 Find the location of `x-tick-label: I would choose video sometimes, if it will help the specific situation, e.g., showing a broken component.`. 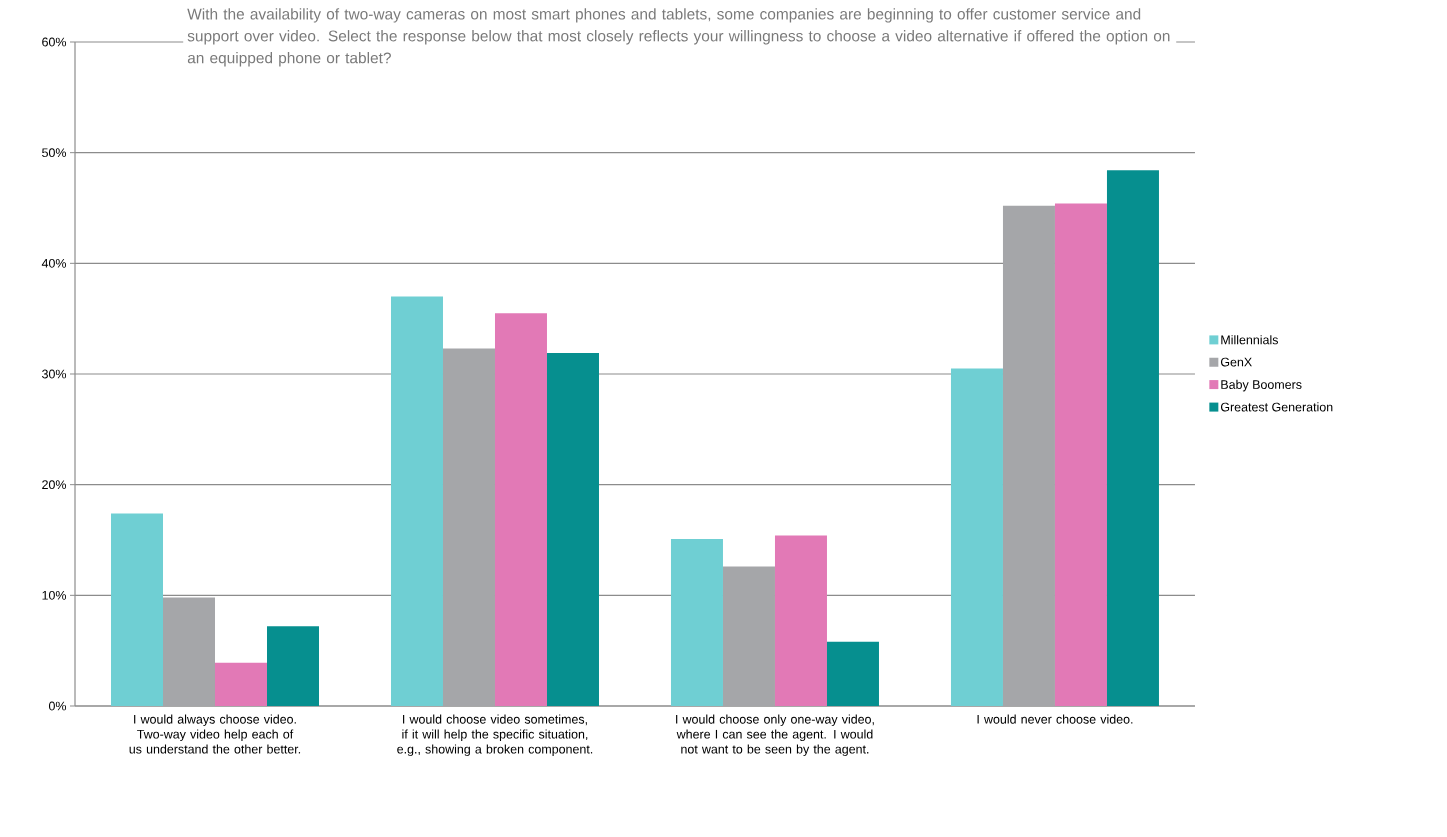

x-tick-label: I would choose video sometimes, if it will help the specific situation, e.g., showing a broken component. is located at coordinates (495, 735).